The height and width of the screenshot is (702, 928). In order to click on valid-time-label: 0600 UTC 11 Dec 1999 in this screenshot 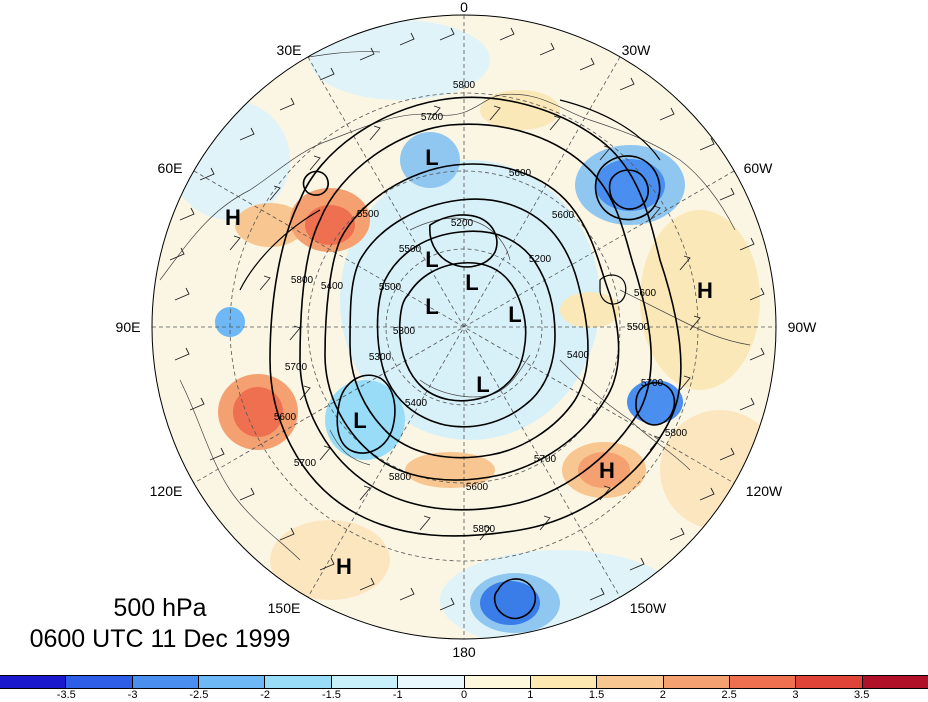, I will do `click(160, 639)`.